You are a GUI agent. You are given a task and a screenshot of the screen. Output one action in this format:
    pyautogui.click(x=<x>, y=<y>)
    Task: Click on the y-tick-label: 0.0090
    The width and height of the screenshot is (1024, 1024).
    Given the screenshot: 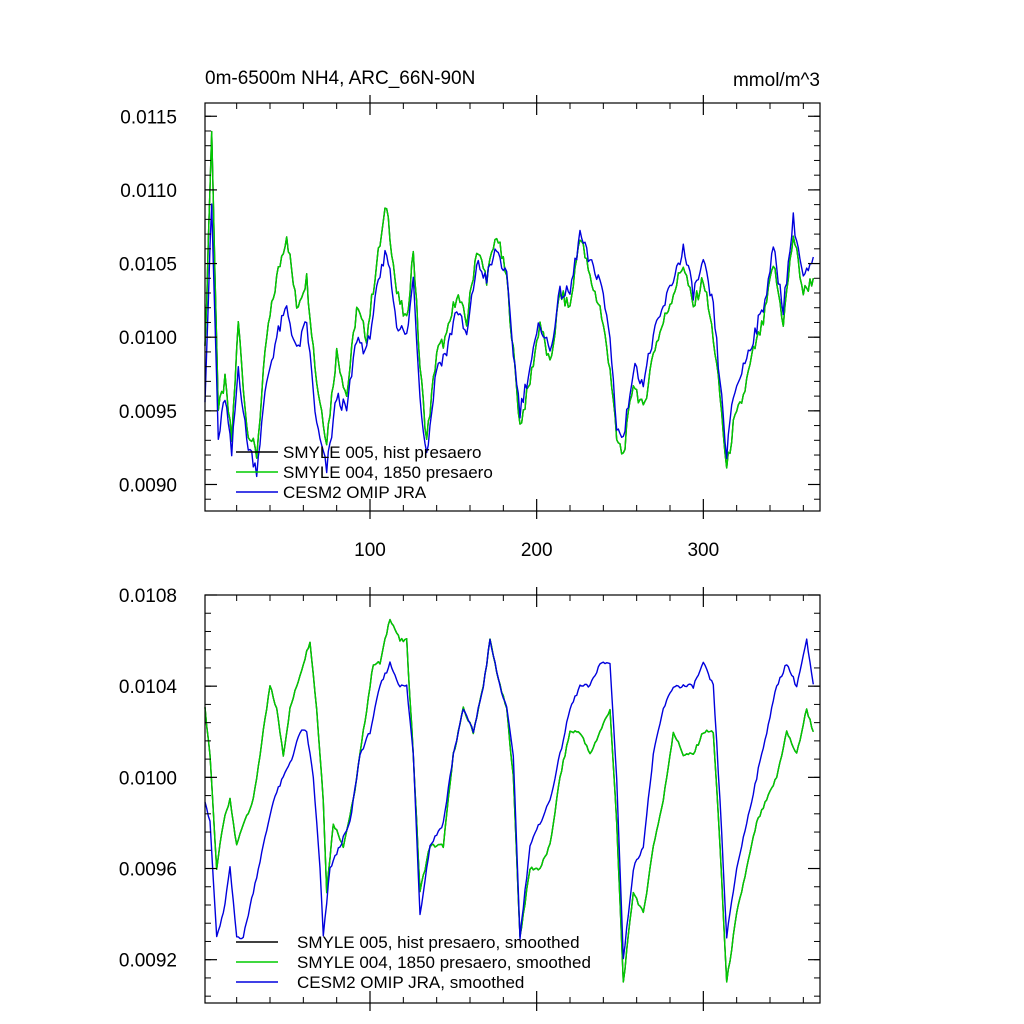 What is the action you would take?
    pyautogui.click(x=148, y=485)
    